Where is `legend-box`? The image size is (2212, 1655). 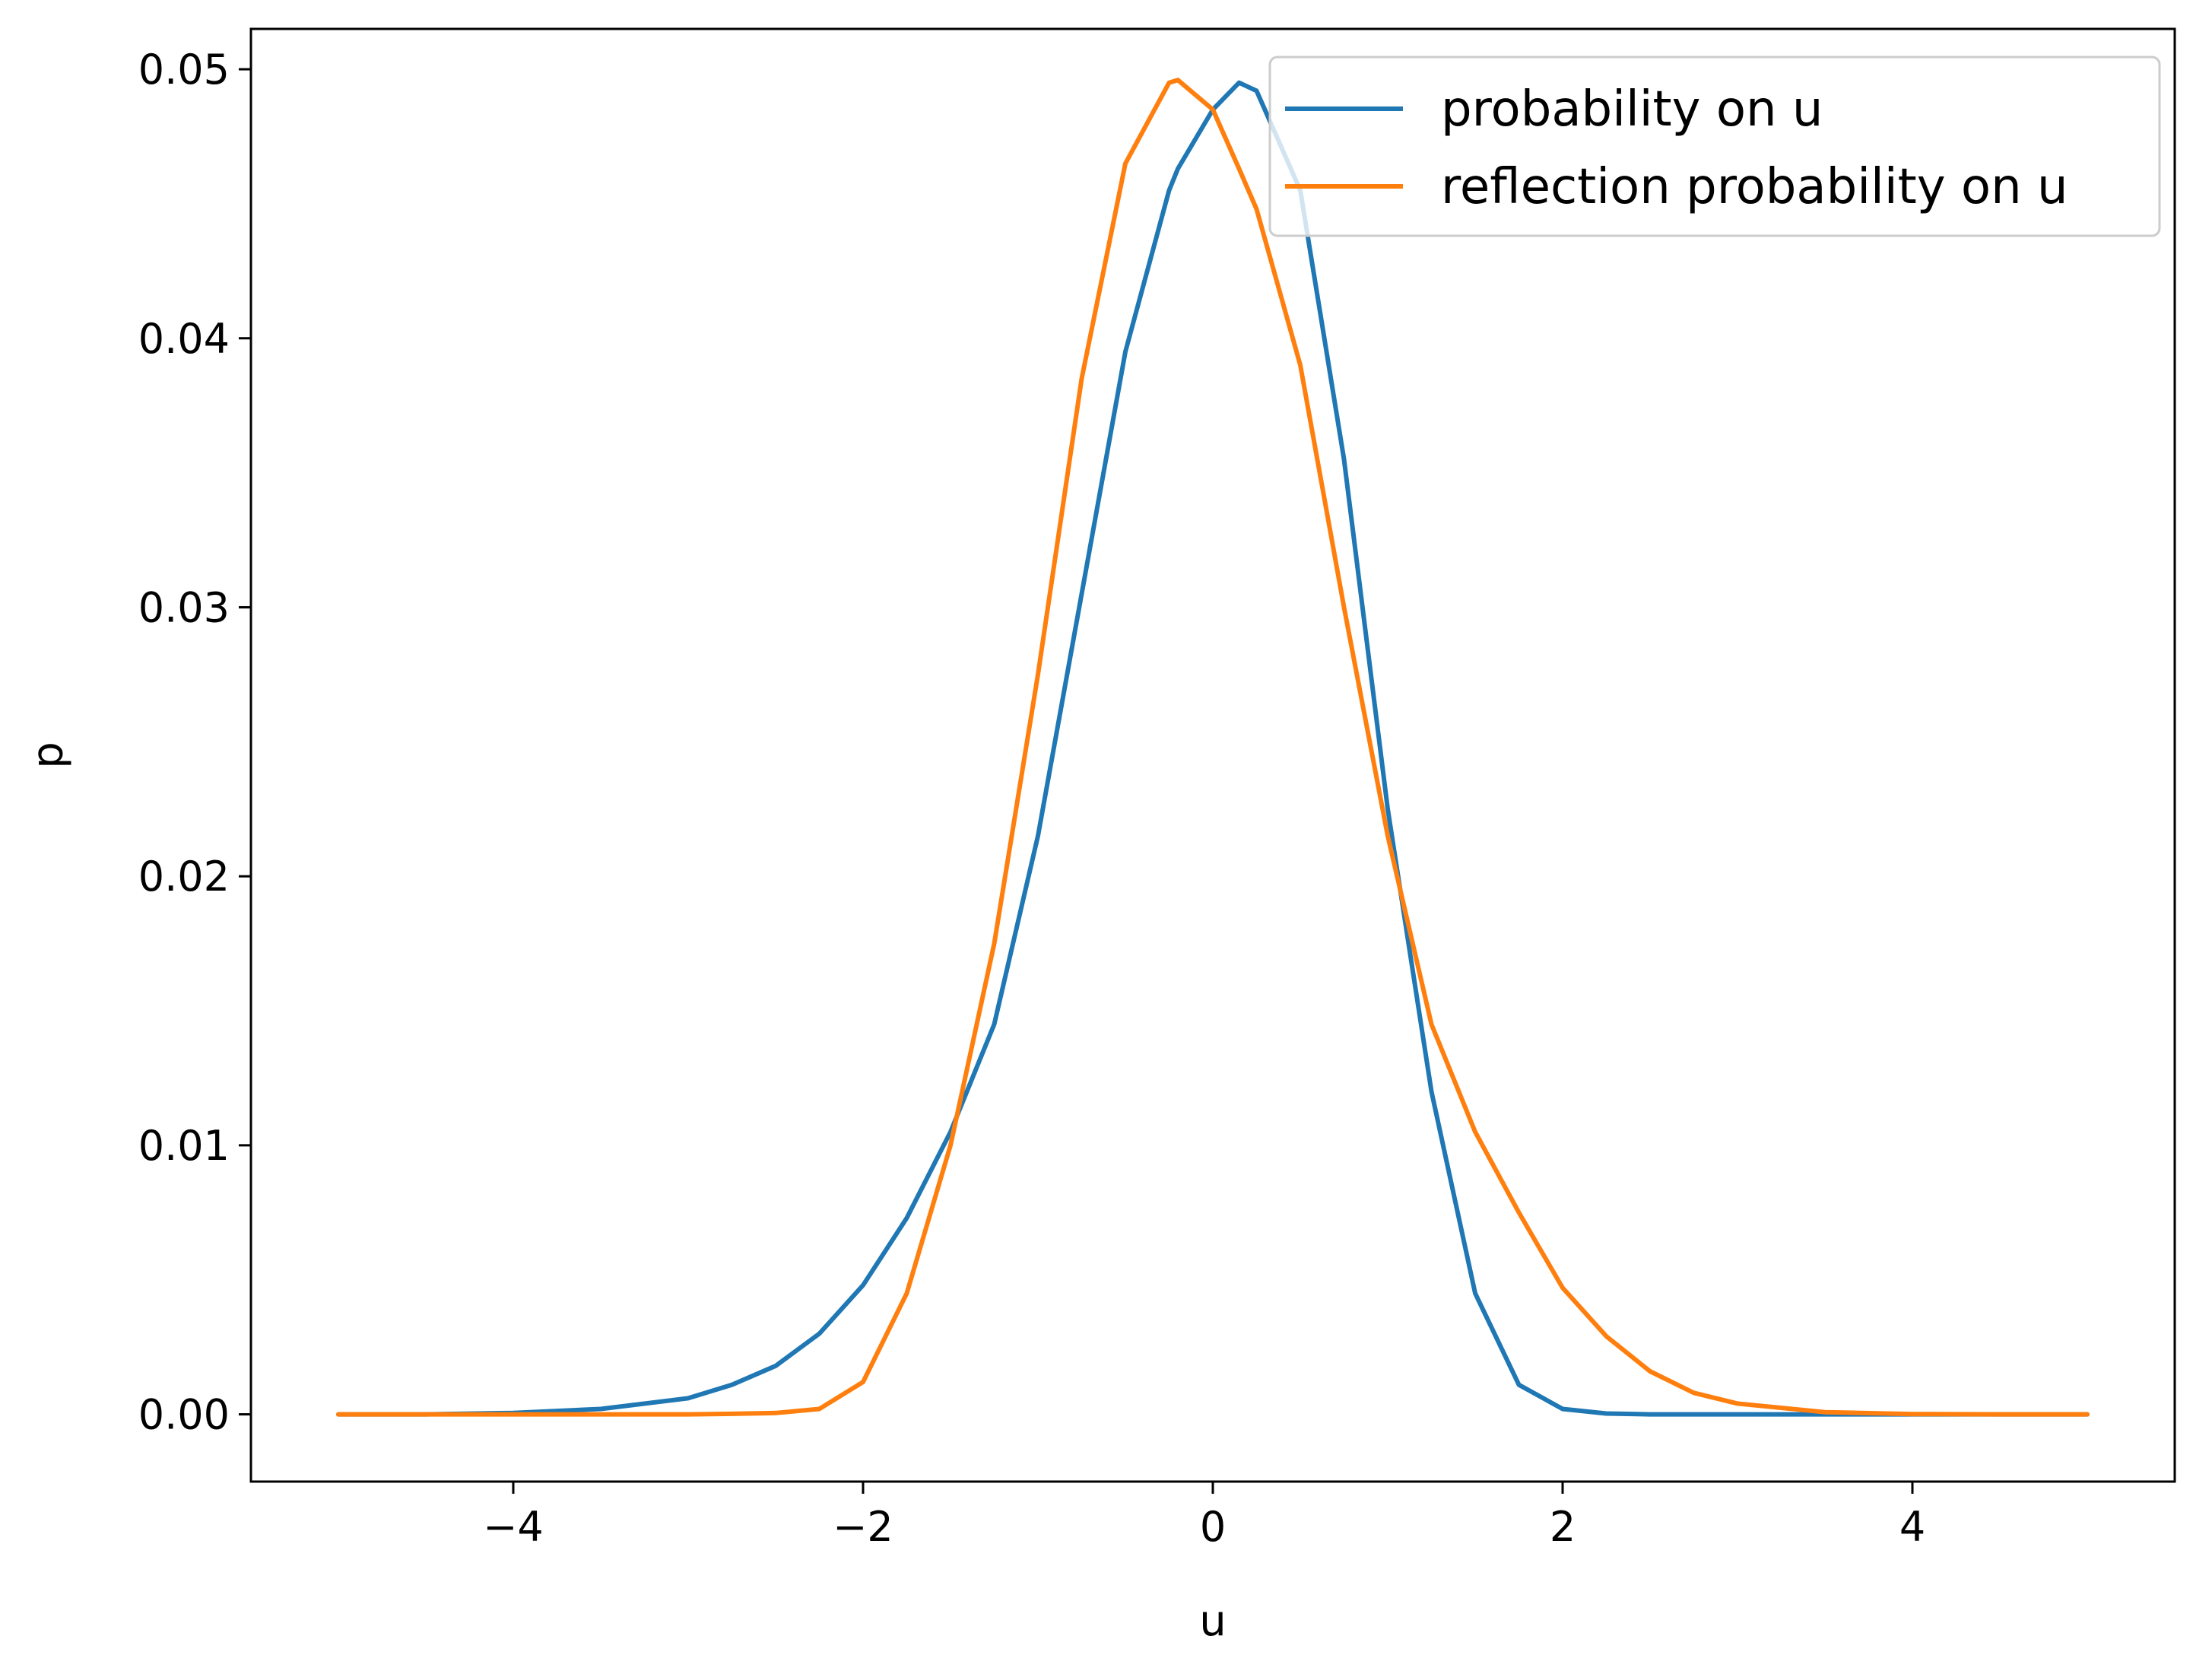 legend-box is located at coordinates (1714, 146).